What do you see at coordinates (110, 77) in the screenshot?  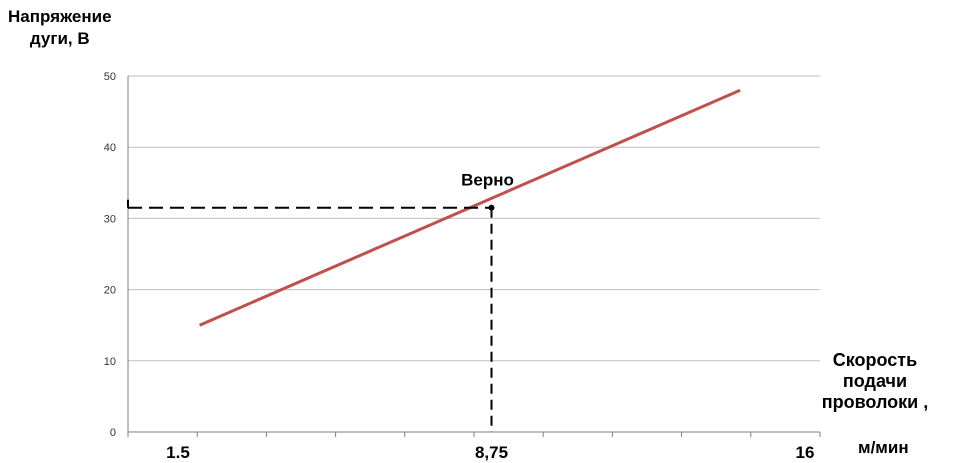 I see `y-tick-label-50: 50` at bounding box center [110, 77].